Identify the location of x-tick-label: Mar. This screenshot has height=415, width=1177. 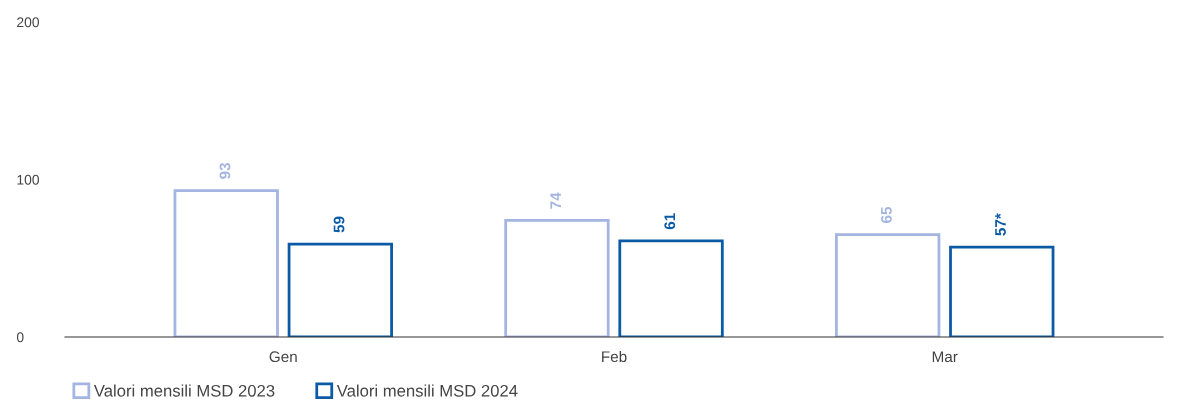
(945, 357).